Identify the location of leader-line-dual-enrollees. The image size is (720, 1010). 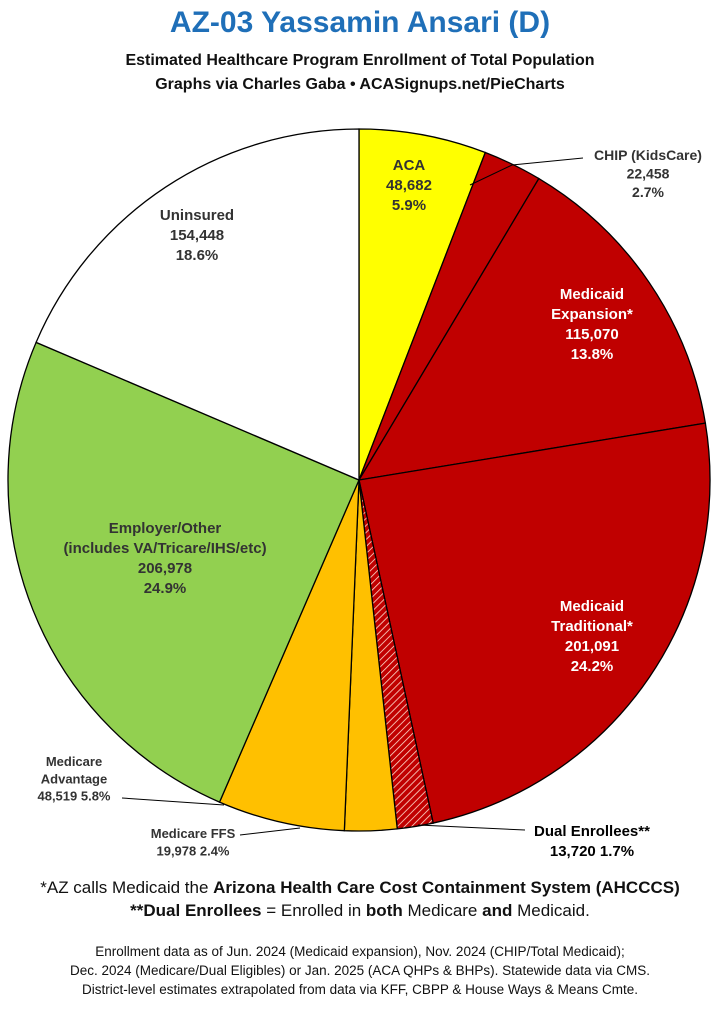
(471, 827).